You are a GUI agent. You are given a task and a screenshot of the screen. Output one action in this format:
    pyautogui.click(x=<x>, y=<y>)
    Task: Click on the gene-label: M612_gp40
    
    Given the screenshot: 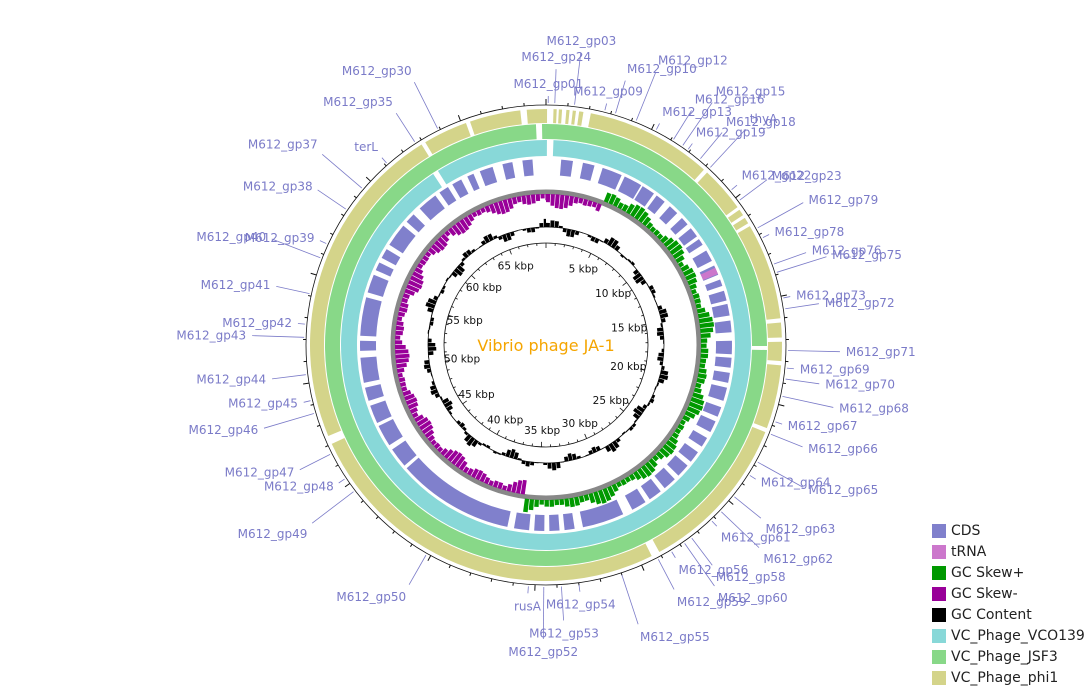 What is the action you would take?
    pyautogui.click(x=231, y=237)
    